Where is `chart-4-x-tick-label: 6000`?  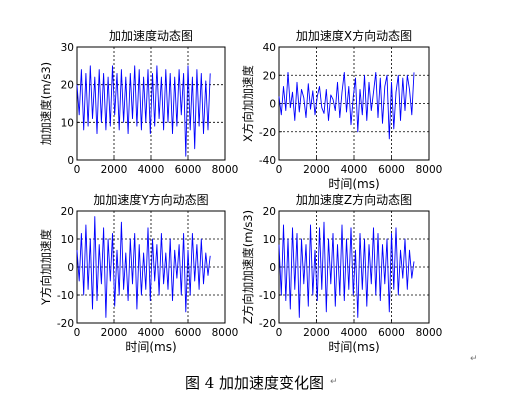
chart-4-x-tick-label: 6000 is located at coordinates (391, 333).